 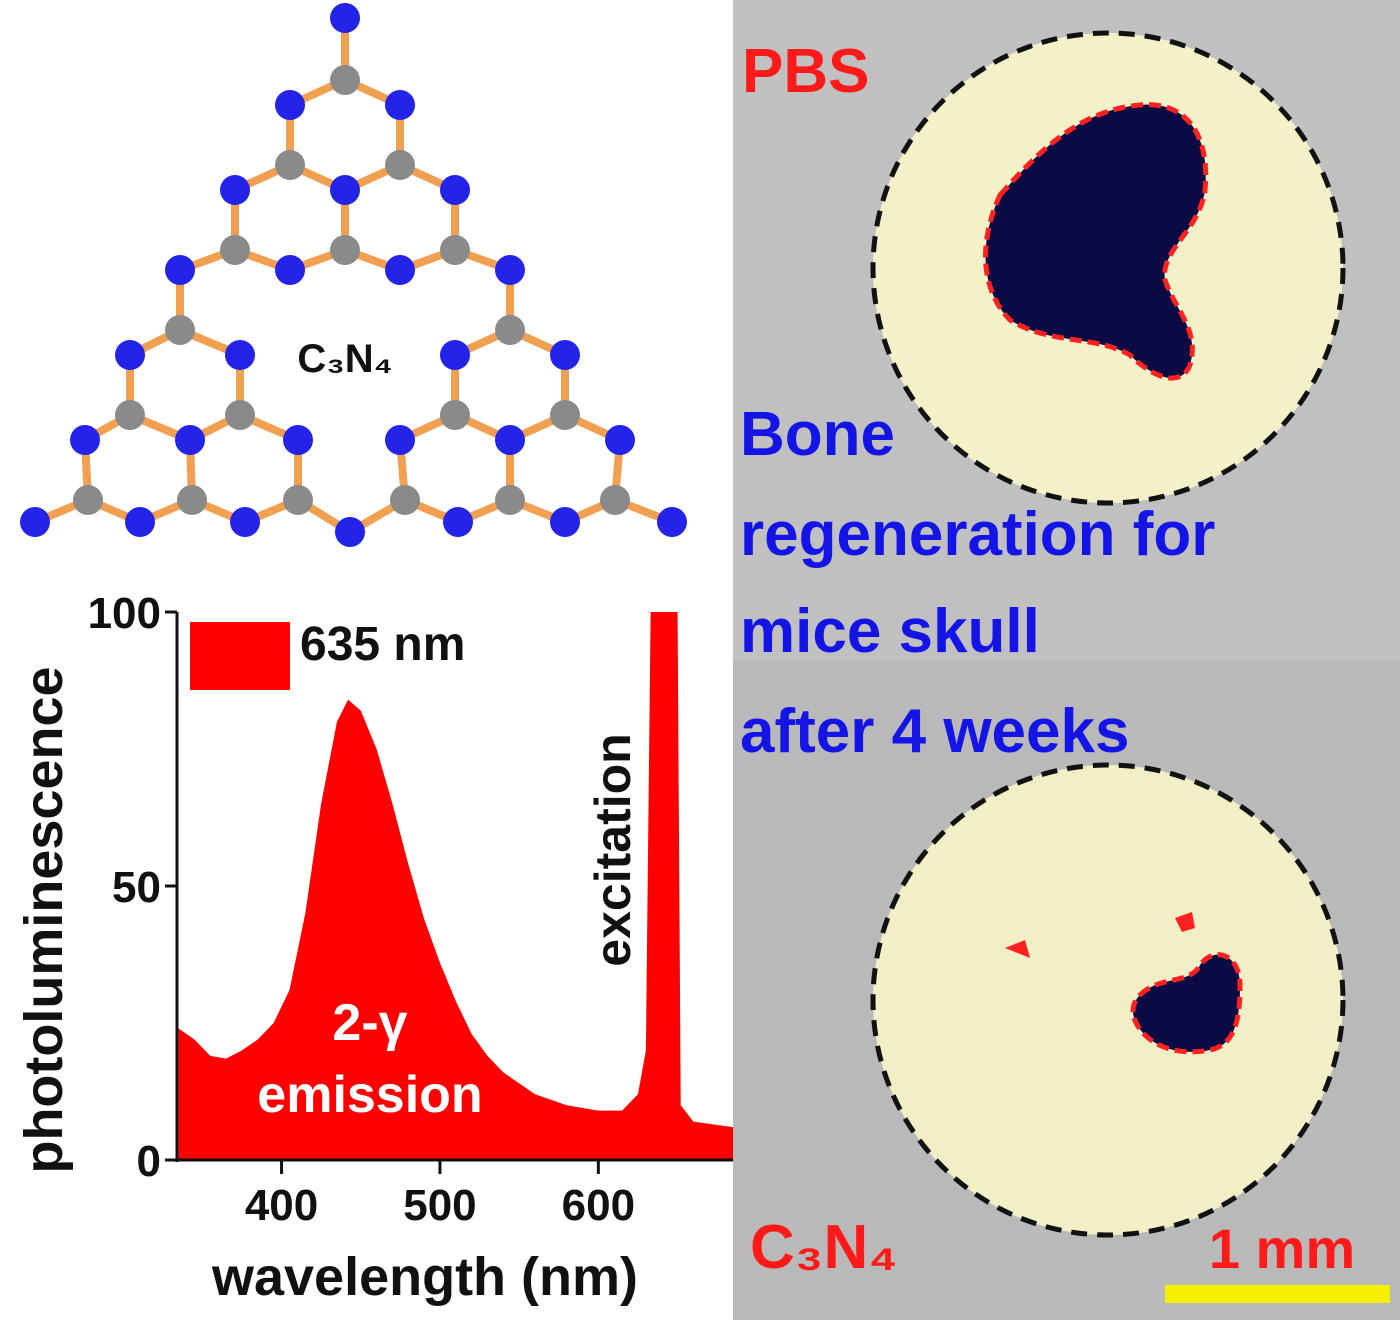 I want to click on caption-line: regeneration for, so click(x=977, y=534).